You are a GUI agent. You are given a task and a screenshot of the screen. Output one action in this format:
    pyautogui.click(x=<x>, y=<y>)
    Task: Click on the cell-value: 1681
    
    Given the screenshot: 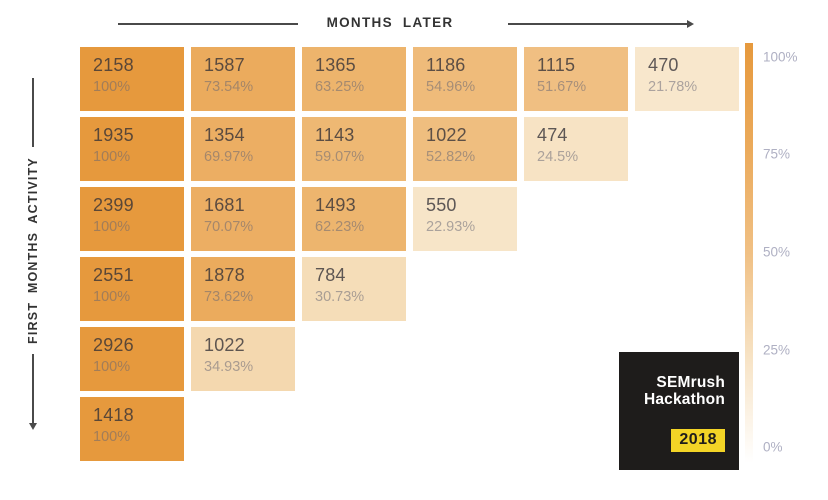 What is the action you would take?
    pyautogui.click(x=224, y=205)
    